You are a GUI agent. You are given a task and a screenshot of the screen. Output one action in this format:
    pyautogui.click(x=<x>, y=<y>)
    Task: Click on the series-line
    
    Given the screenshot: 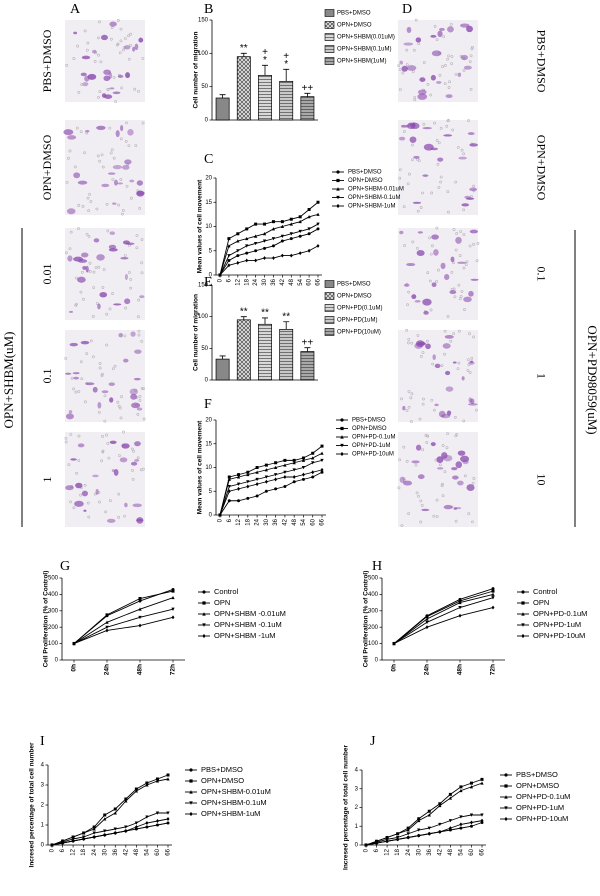 What is the action you would take?
    pyautogui.click(x=109, y=829)
    